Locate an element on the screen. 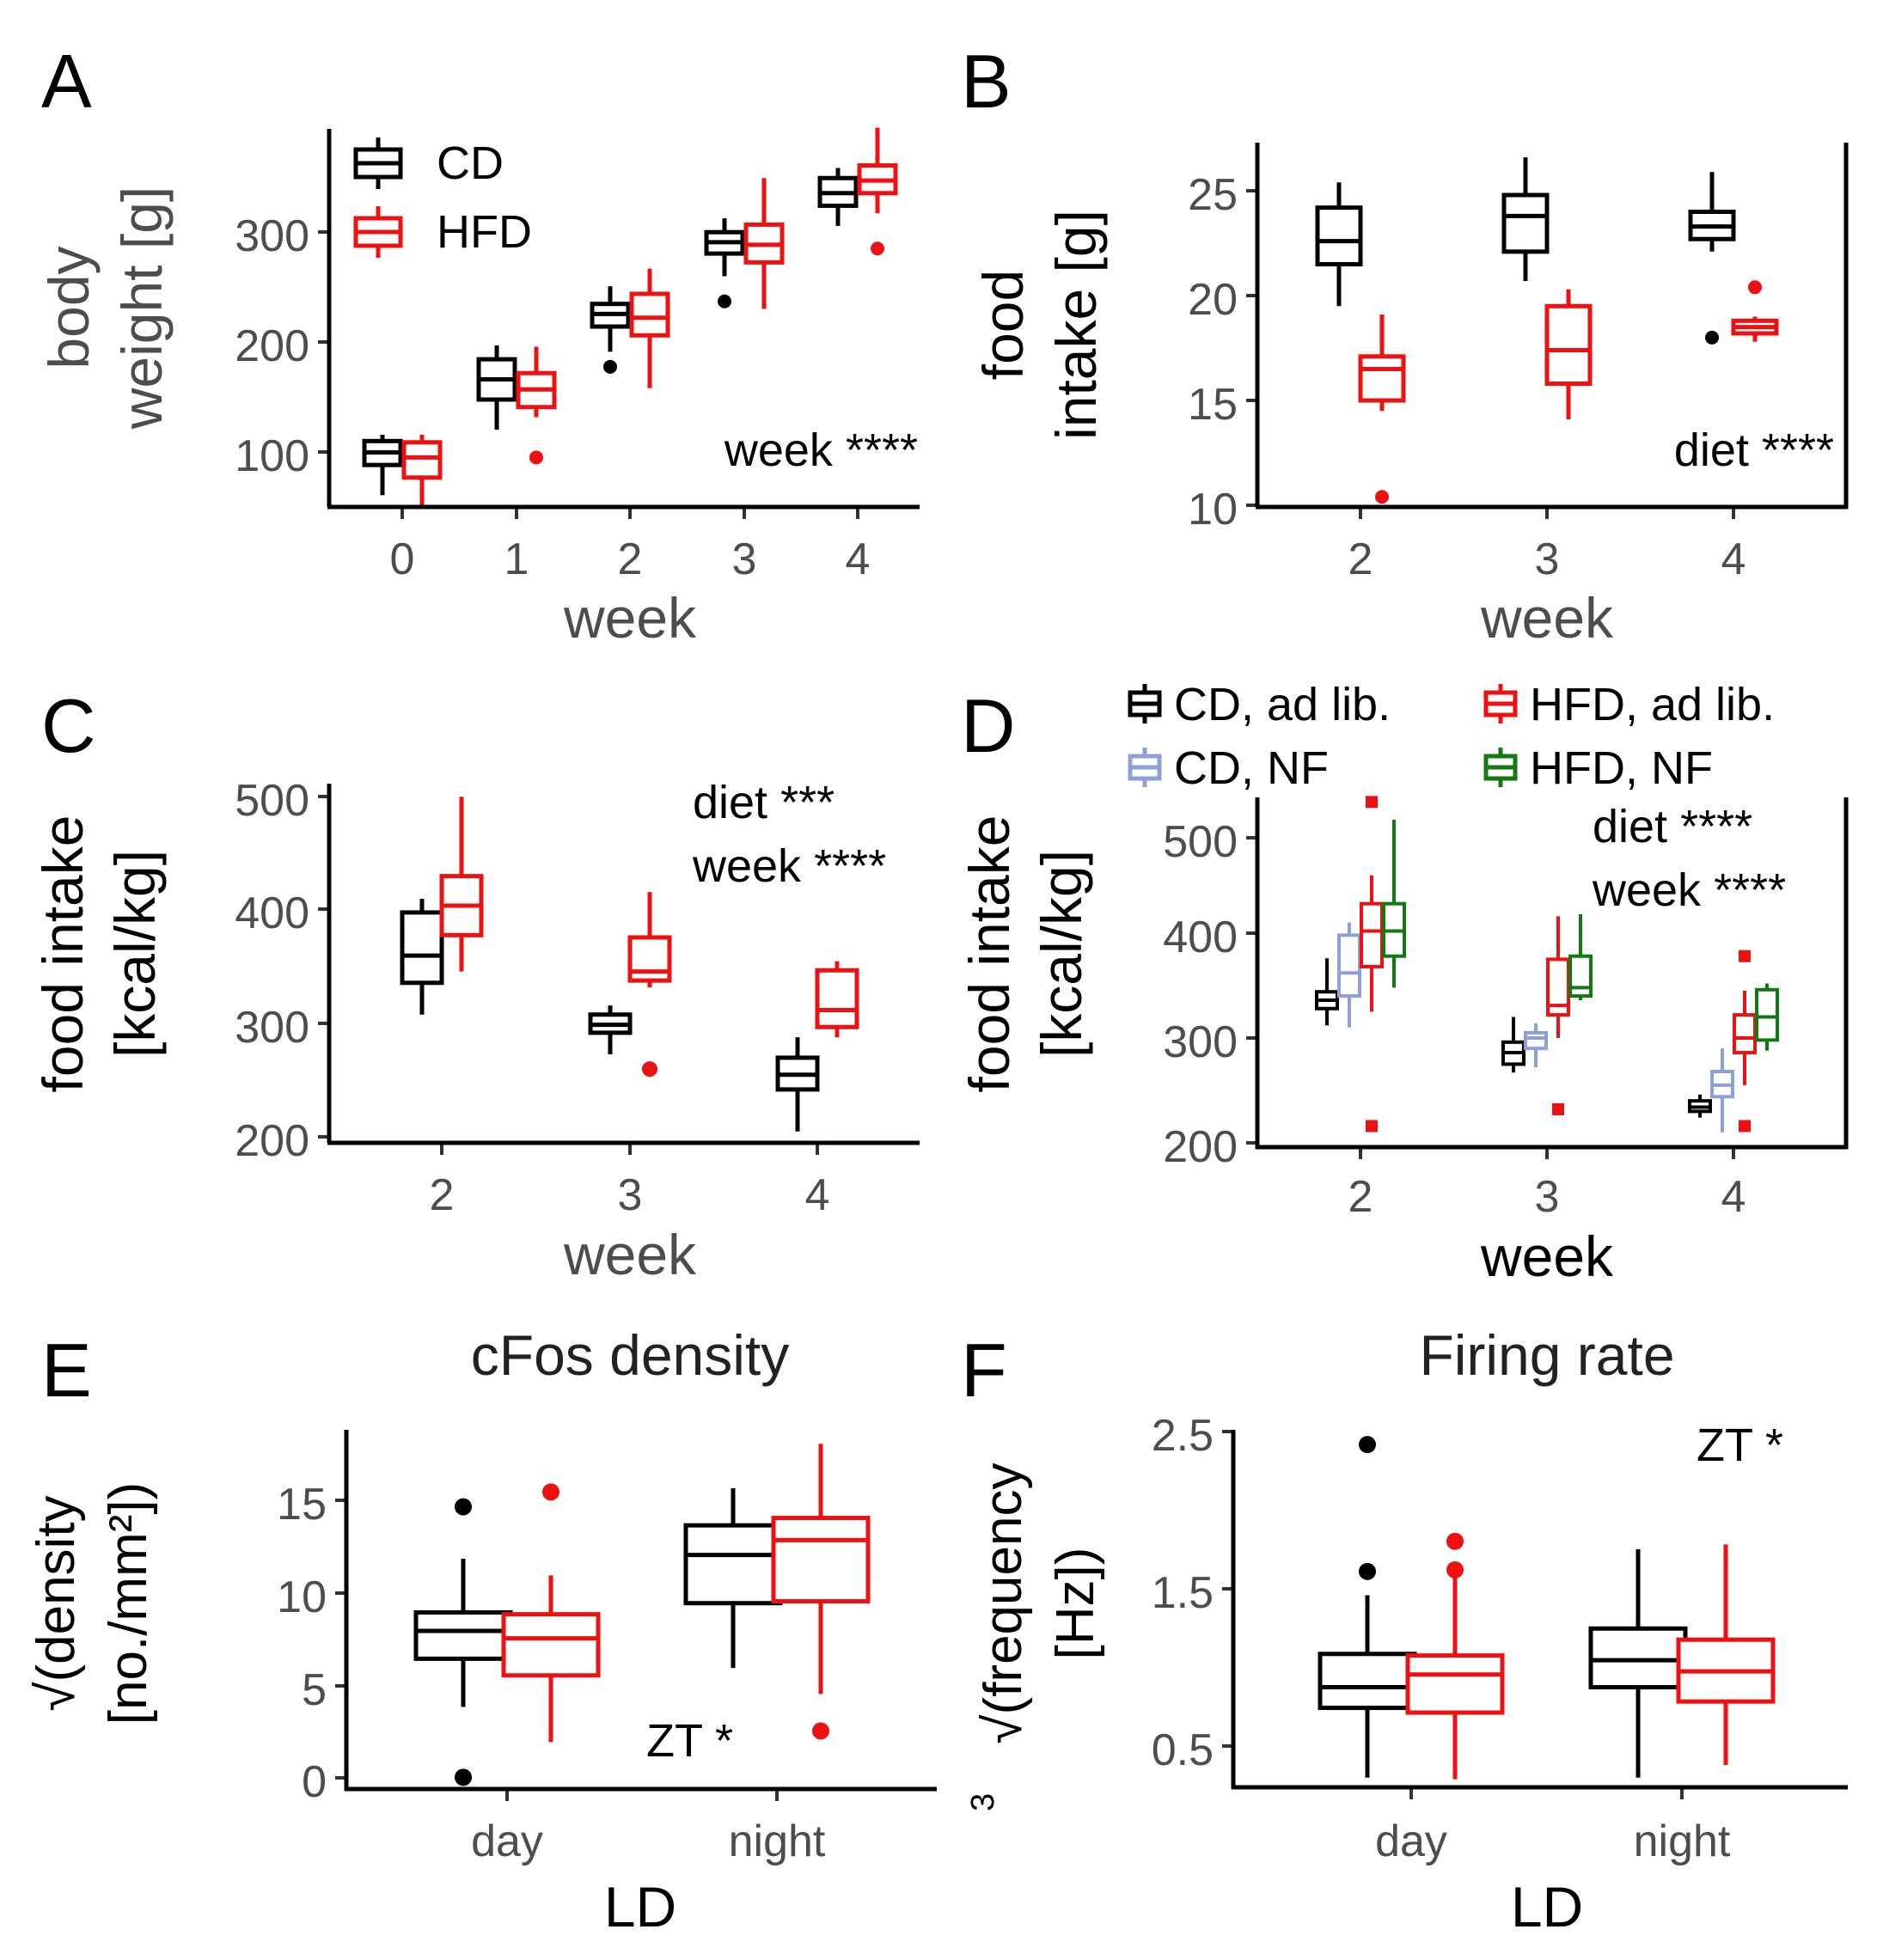  panel-e-ylabel-line1: √(density is located at coordinates (56, 1603).